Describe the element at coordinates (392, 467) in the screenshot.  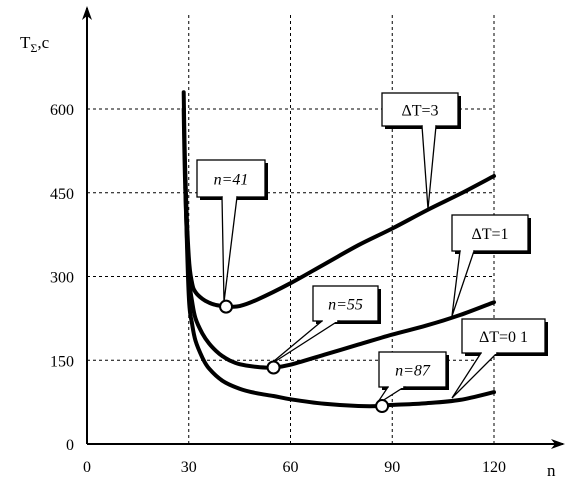
I see `x-tick-label: 90` at that location.